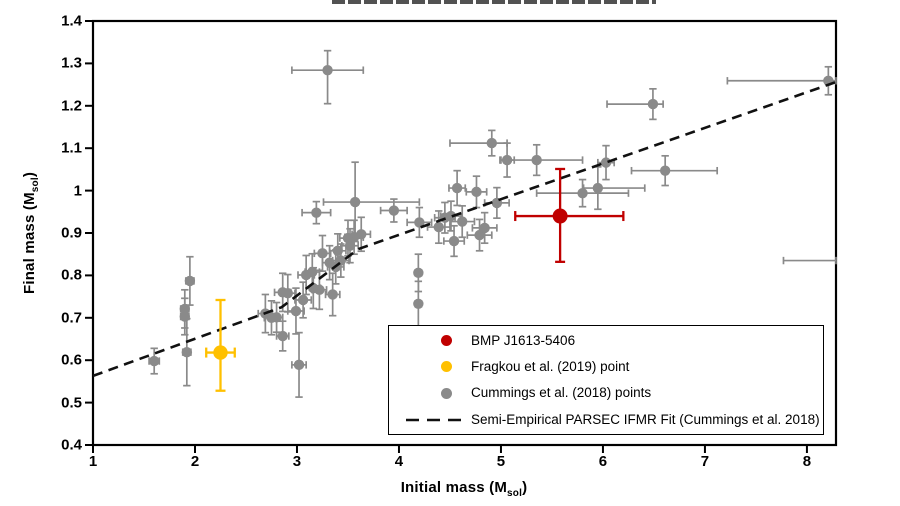 This screenshot has width=900, height=506. I want to click on x-axis-title: Initial mass (Msol), so click(464, 489).